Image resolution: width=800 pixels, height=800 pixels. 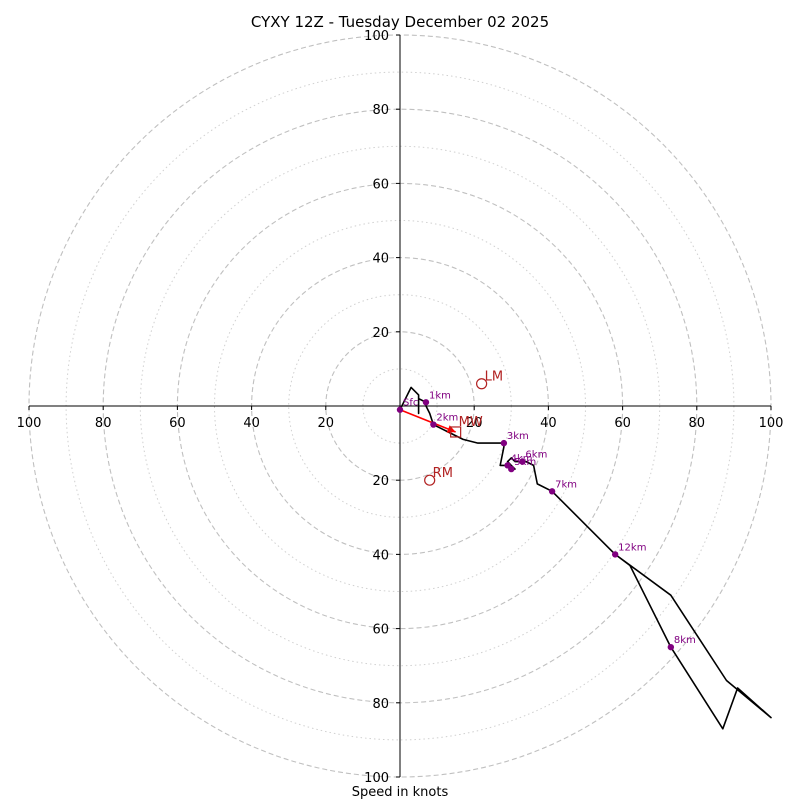 What do you see at coordinates (671, 647) in the screenshot?
I see `height-marker-8km` at bounding box center [671, 647].